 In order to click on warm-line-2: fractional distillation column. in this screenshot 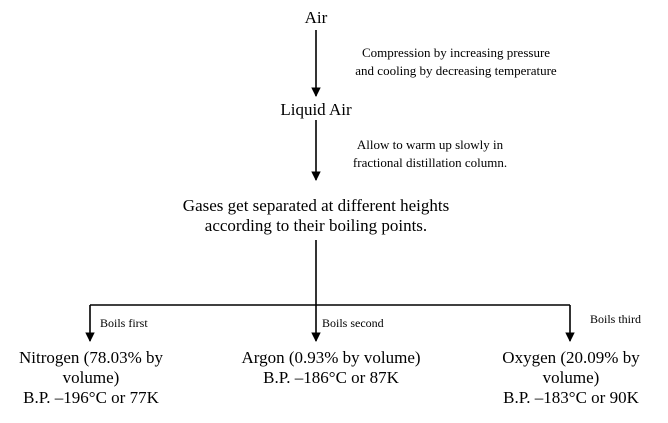, I will do `click(430, 162)`.